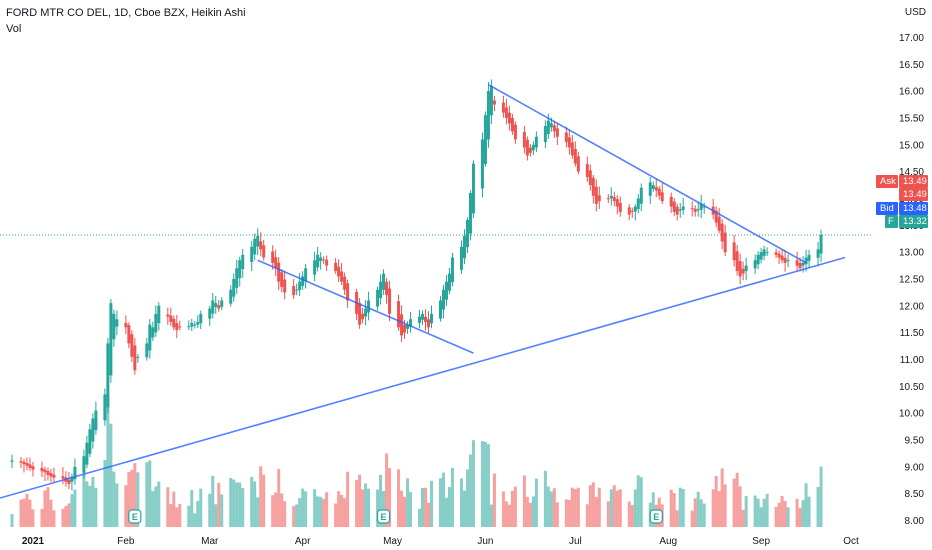 The image size is (932, 550). What do you see at coordinates (911, 92) in the screenshot?
I see `price-tick-label: 16.00` at bounding box center [911, 92].